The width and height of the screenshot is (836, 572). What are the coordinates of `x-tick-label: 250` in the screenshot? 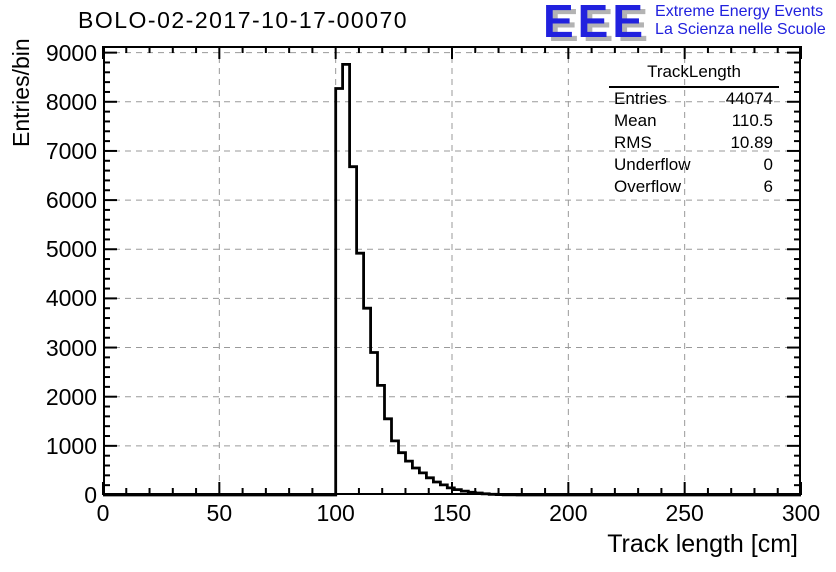 It's located at (684, 513).